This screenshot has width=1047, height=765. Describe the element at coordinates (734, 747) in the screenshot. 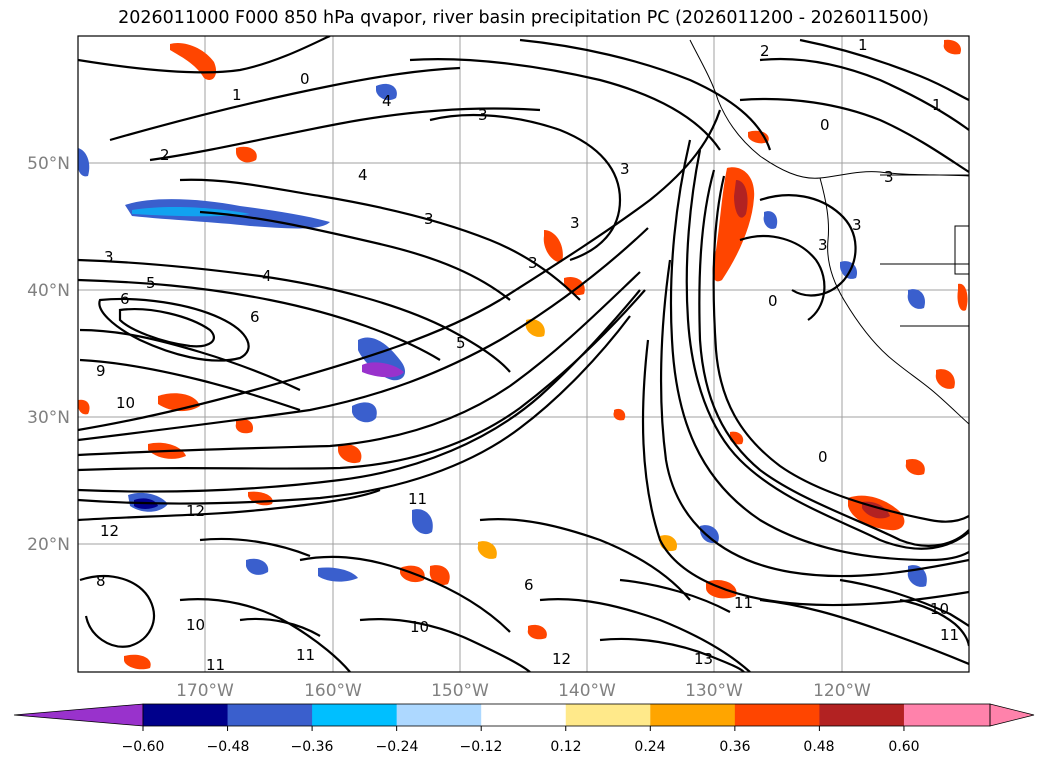

I see `colorbar-tick-label: 0.36` at that location.